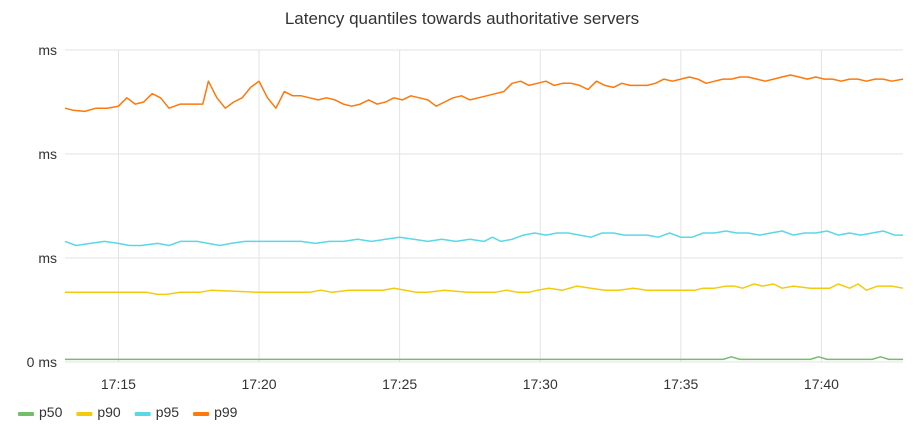 Image resolution: width=914 pixels, height=430 pixels. I want to click on x-tick-label: 17:20, so click(259, 384).